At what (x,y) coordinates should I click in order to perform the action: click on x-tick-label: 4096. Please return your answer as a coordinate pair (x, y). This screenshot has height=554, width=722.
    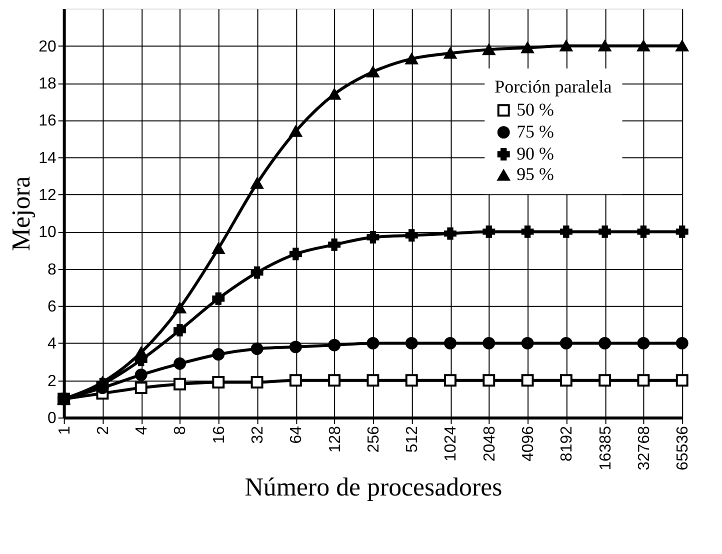
    Looking at the image, I should click on (529, 444).